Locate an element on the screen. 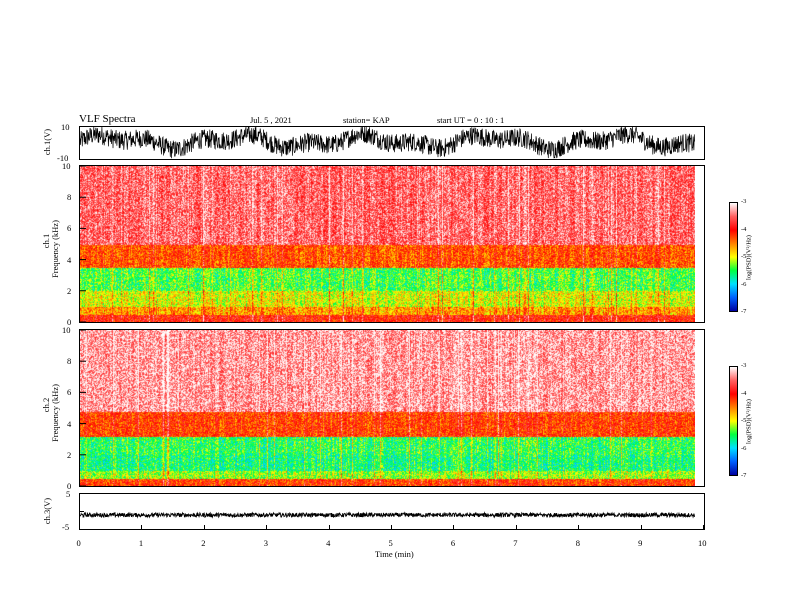 The height and width of the screenshot is (612, 792). ch1-waveform-ylabel: ch.1(V) is located at coordinates (47, 142).